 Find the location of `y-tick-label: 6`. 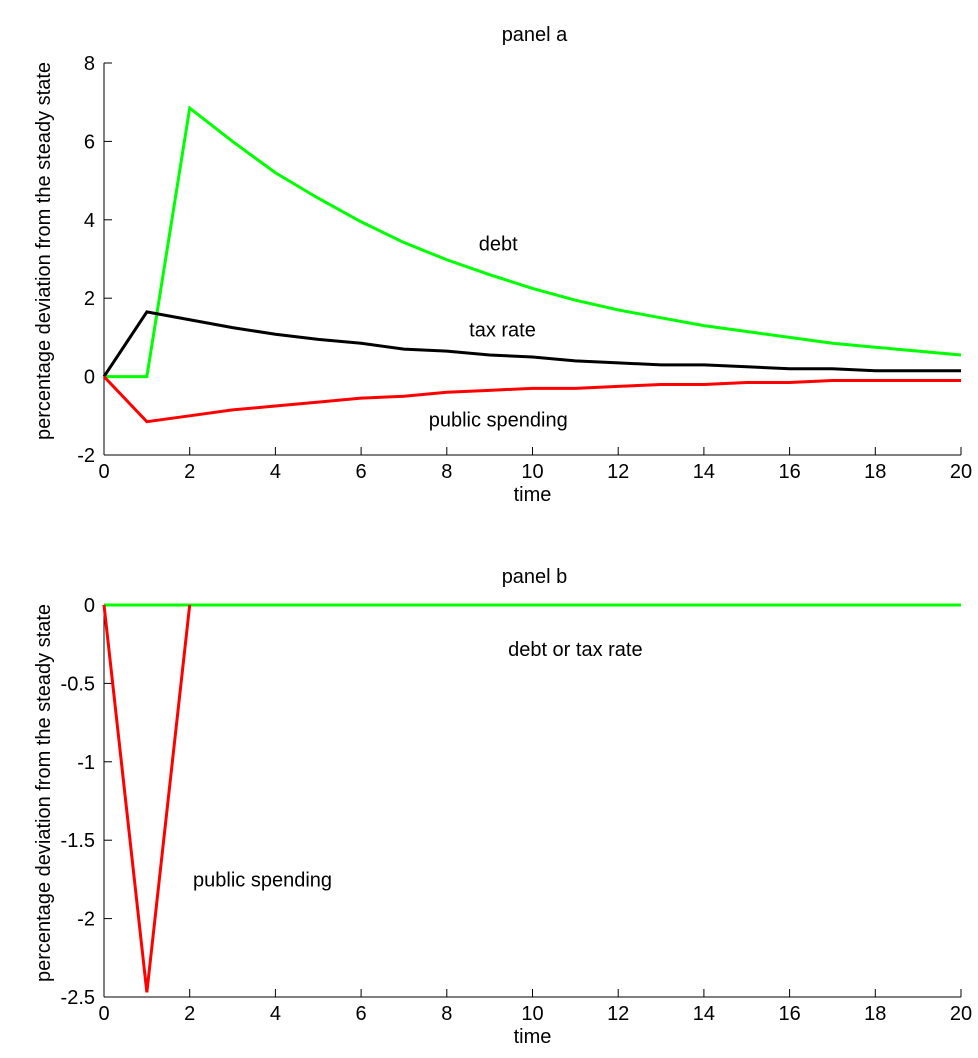

y-tick-label: 6 is located at coordinates (89, 142).